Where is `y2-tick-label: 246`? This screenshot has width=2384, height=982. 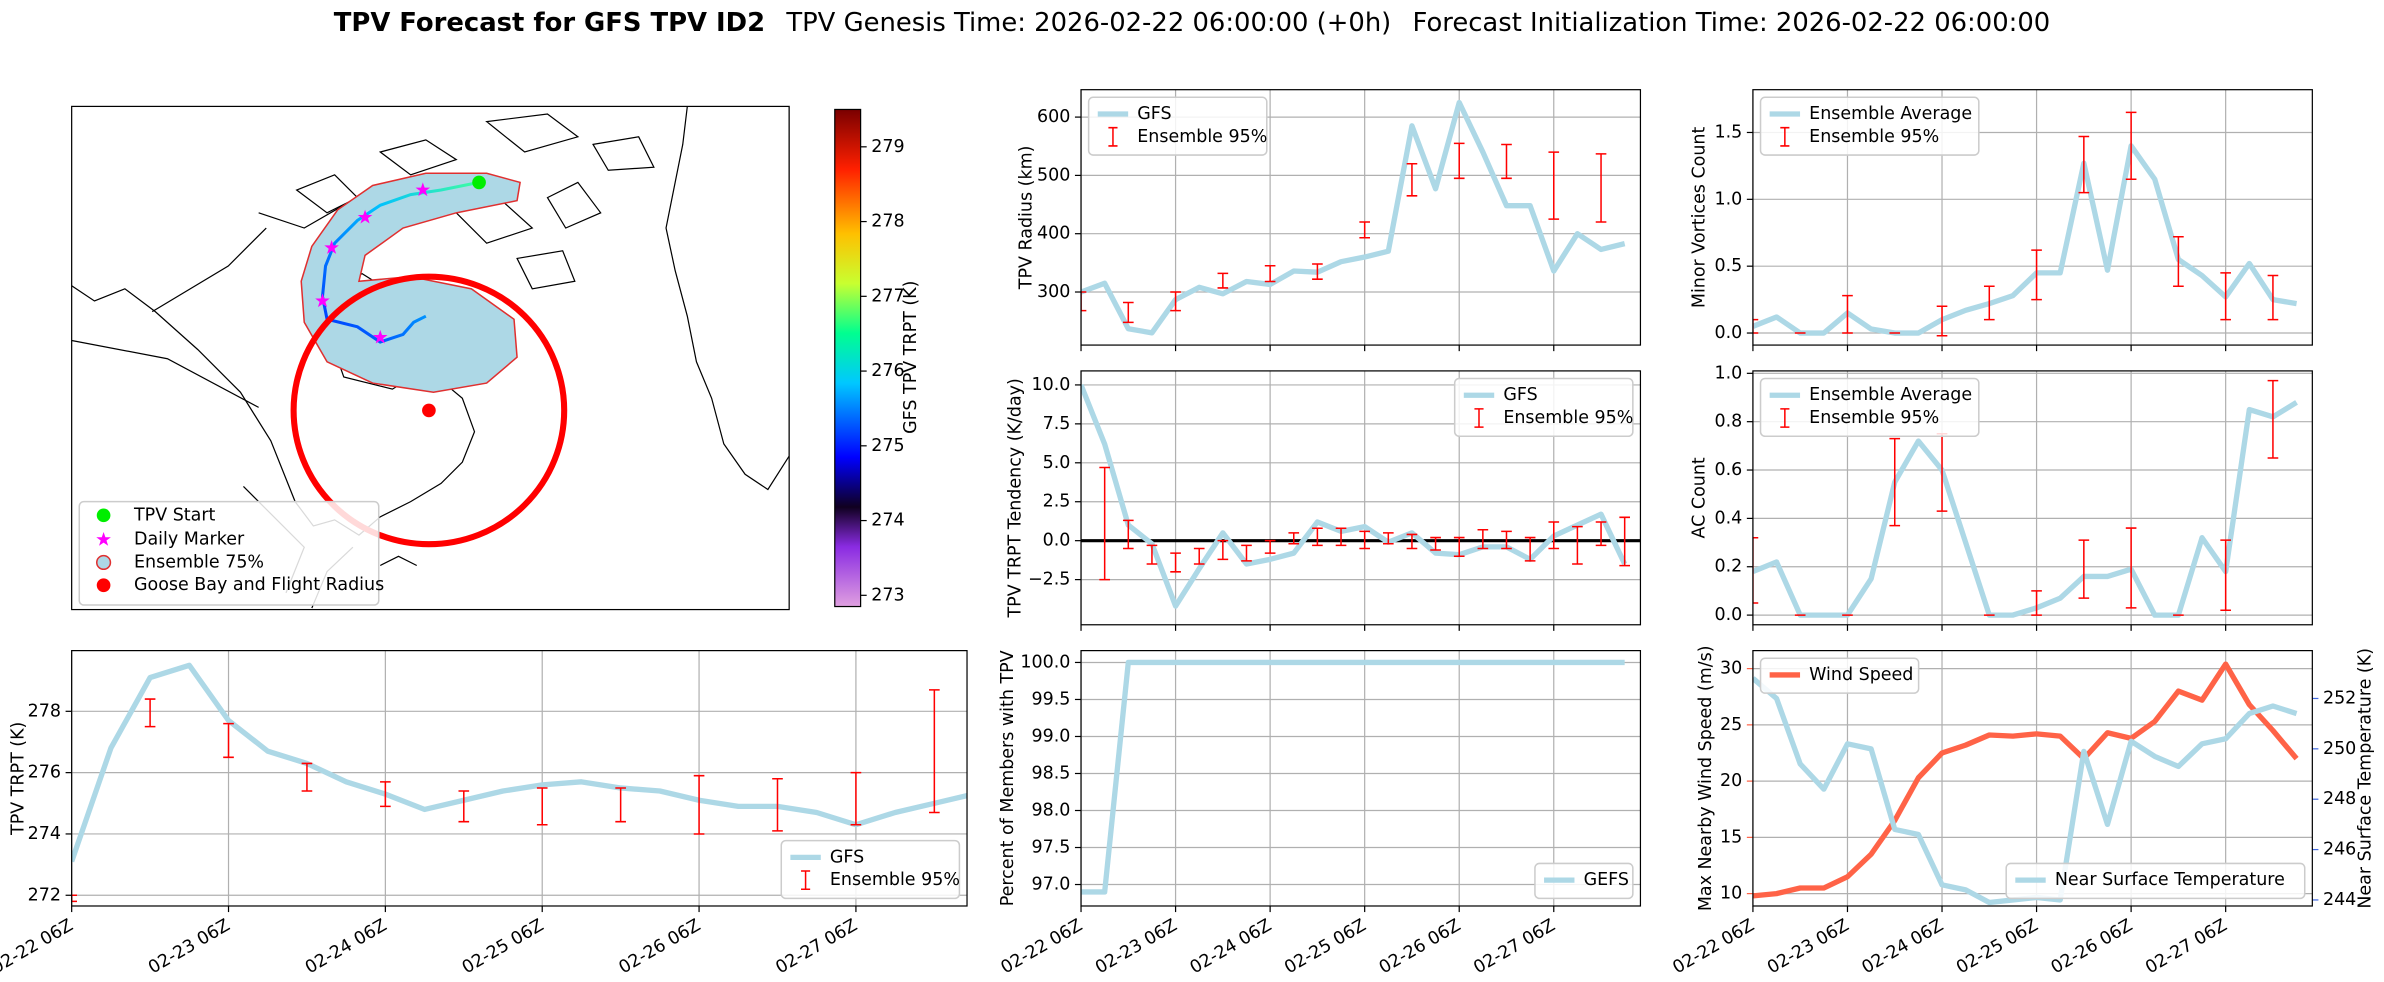
y2-tick-label: 246 is located at coordinates (2339, 850).